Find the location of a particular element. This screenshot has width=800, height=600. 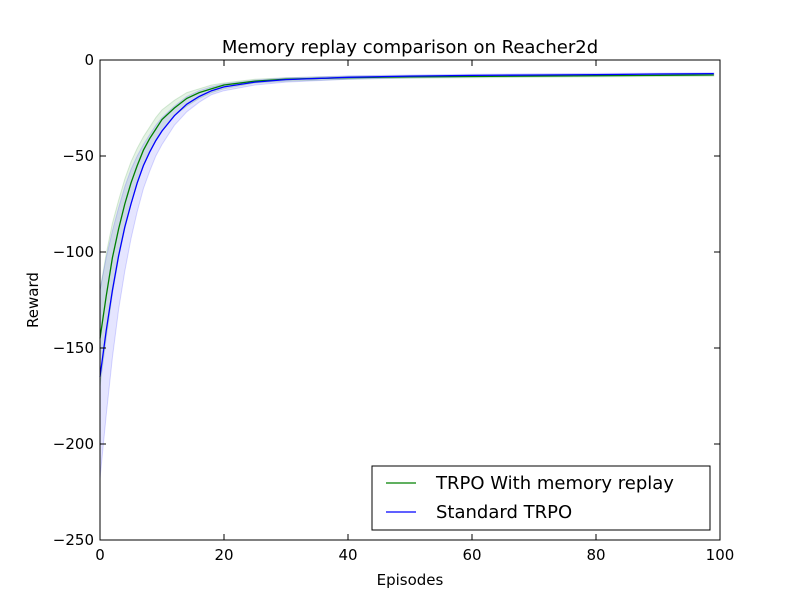

legend: TRPO With memory replay Standard TRPO is located at coordinates (541, 498).